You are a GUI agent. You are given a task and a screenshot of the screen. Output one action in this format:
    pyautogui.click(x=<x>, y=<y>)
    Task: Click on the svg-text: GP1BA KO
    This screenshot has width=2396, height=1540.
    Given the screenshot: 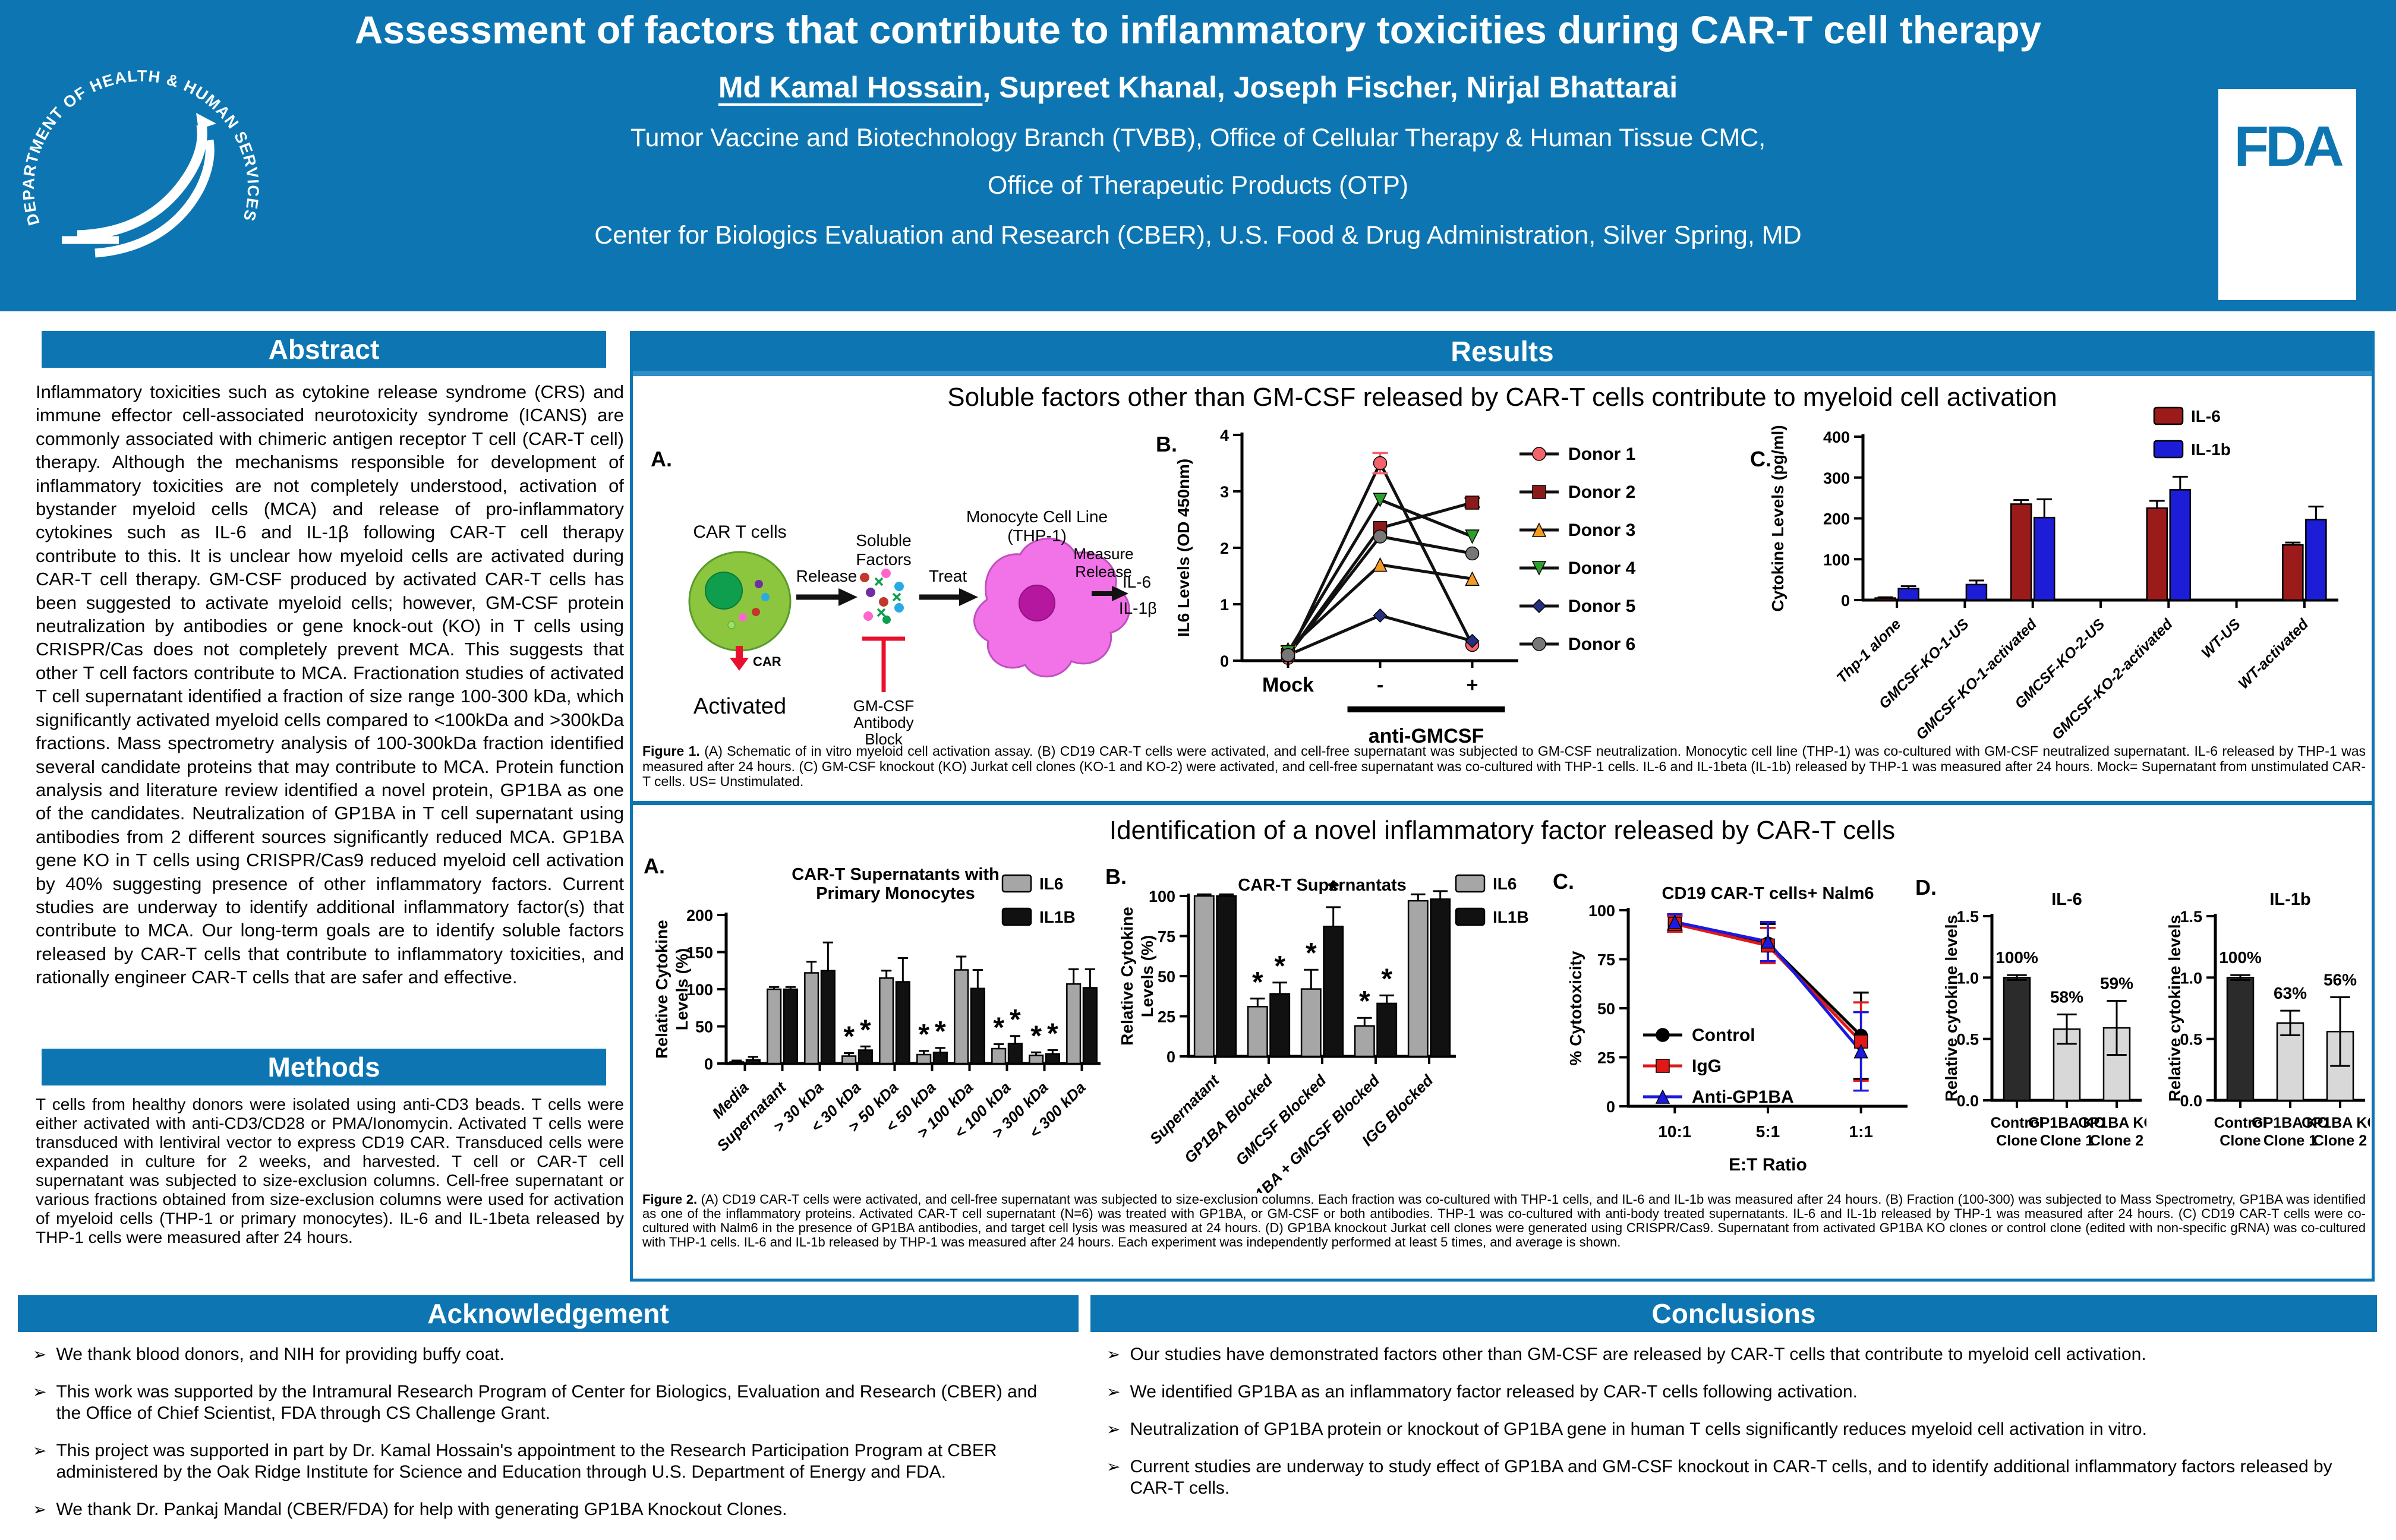 What is the action you would take?
    pyautogui.click(x=2112, y=1123)
    